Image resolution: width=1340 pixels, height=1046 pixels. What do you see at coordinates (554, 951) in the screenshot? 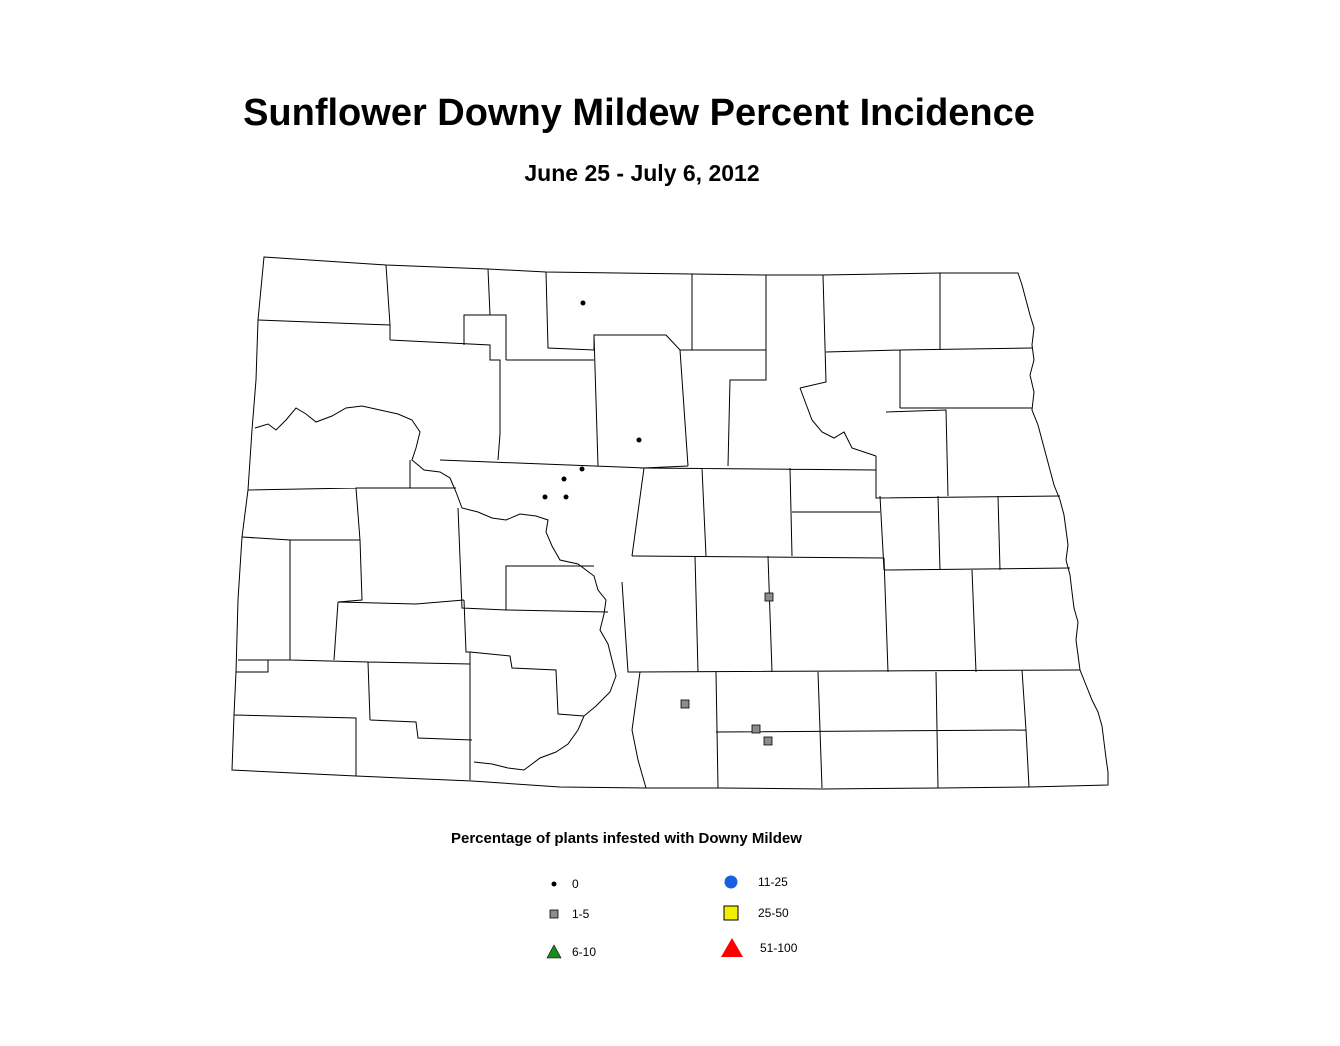
I see `green-triangle-icon` at bounding box center [554, 951].